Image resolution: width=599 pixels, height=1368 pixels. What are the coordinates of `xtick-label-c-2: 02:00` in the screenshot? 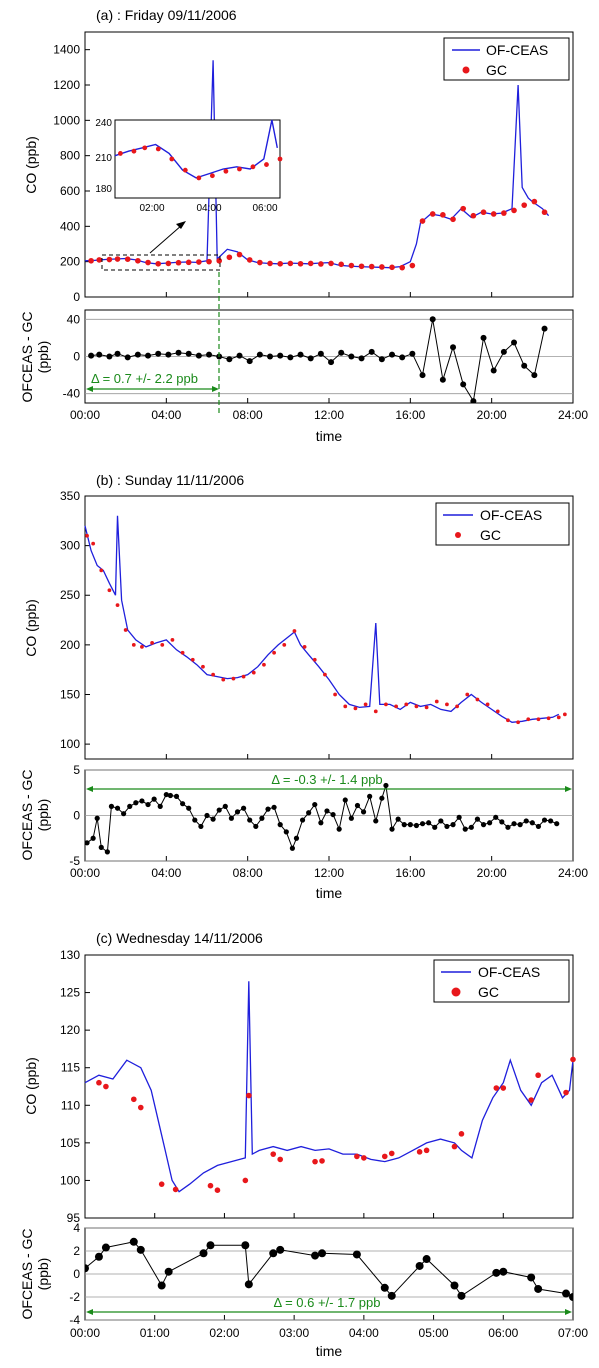 It's located at (224, 1333).